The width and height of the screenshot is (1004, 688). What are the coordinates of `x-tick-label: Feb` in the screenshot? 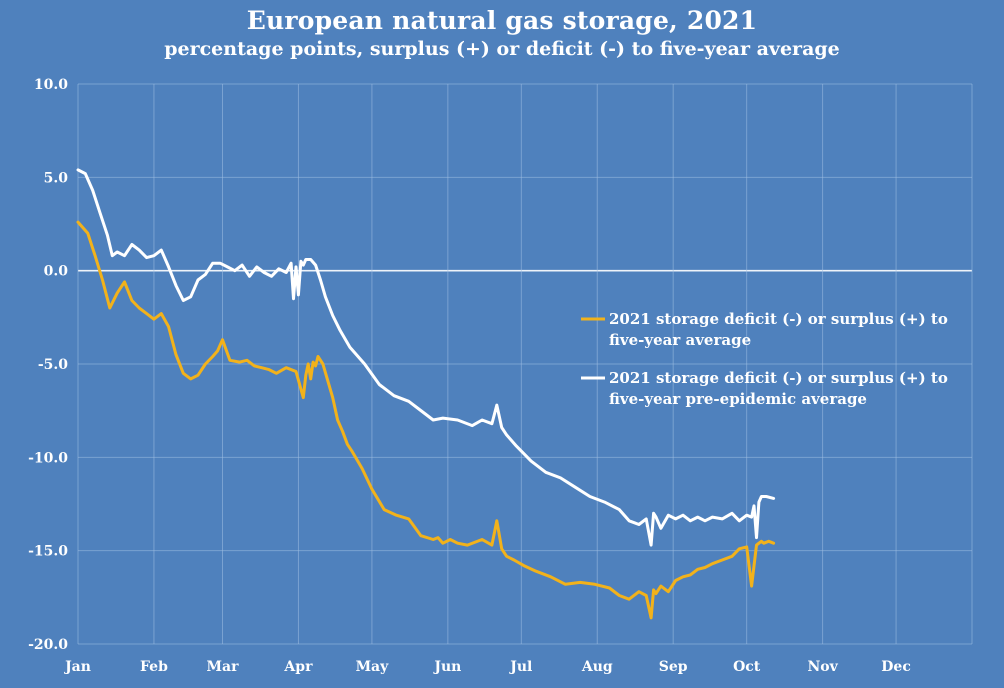 It's located at (154, 667).